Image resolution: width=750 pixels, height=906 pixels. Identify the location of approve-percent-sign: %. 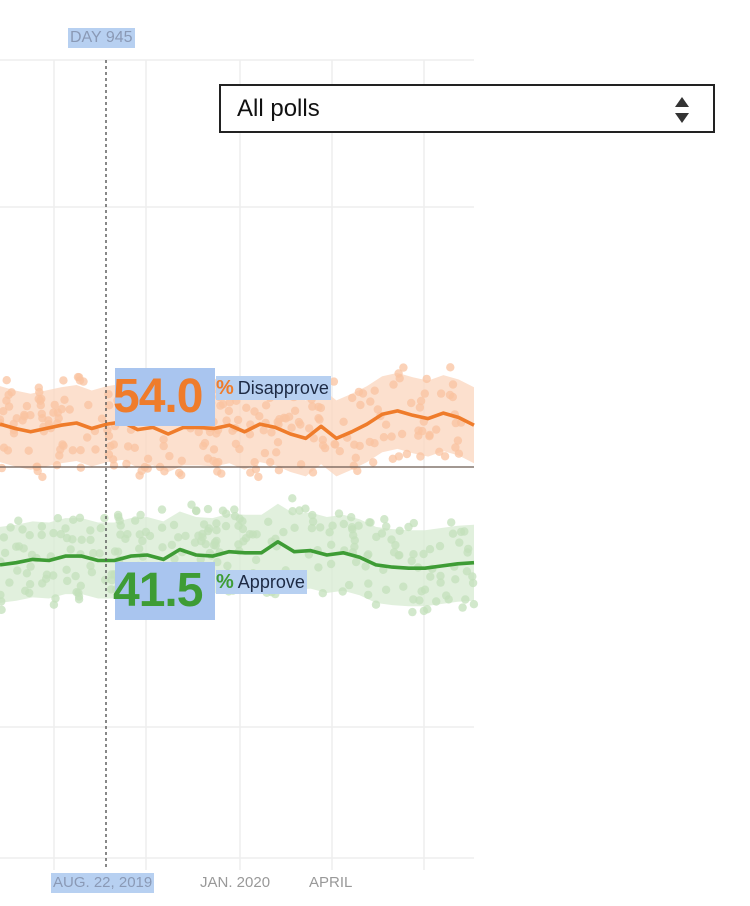
(225, 581).